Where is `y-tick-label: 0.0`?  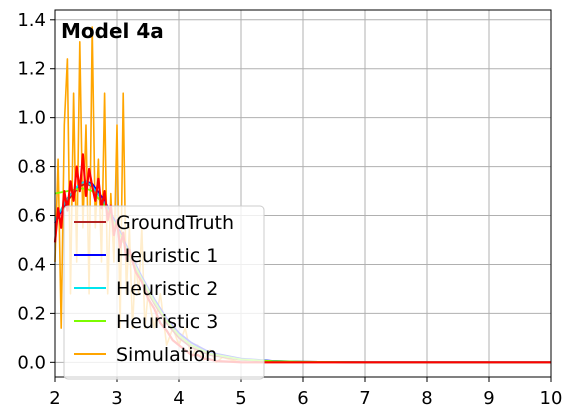
y-tick-label: 0.0 is located at coordinates (31, 362).